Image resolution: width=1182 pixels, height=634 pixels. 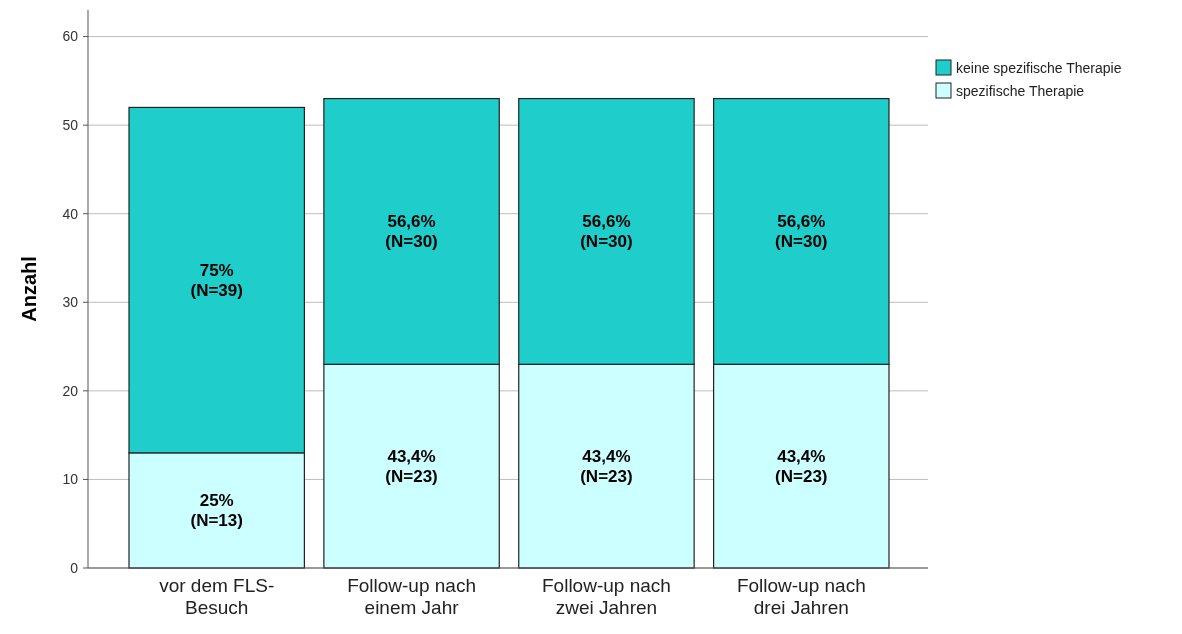 I want to click on y-tick-label: 30, so click(x=70, y=302).